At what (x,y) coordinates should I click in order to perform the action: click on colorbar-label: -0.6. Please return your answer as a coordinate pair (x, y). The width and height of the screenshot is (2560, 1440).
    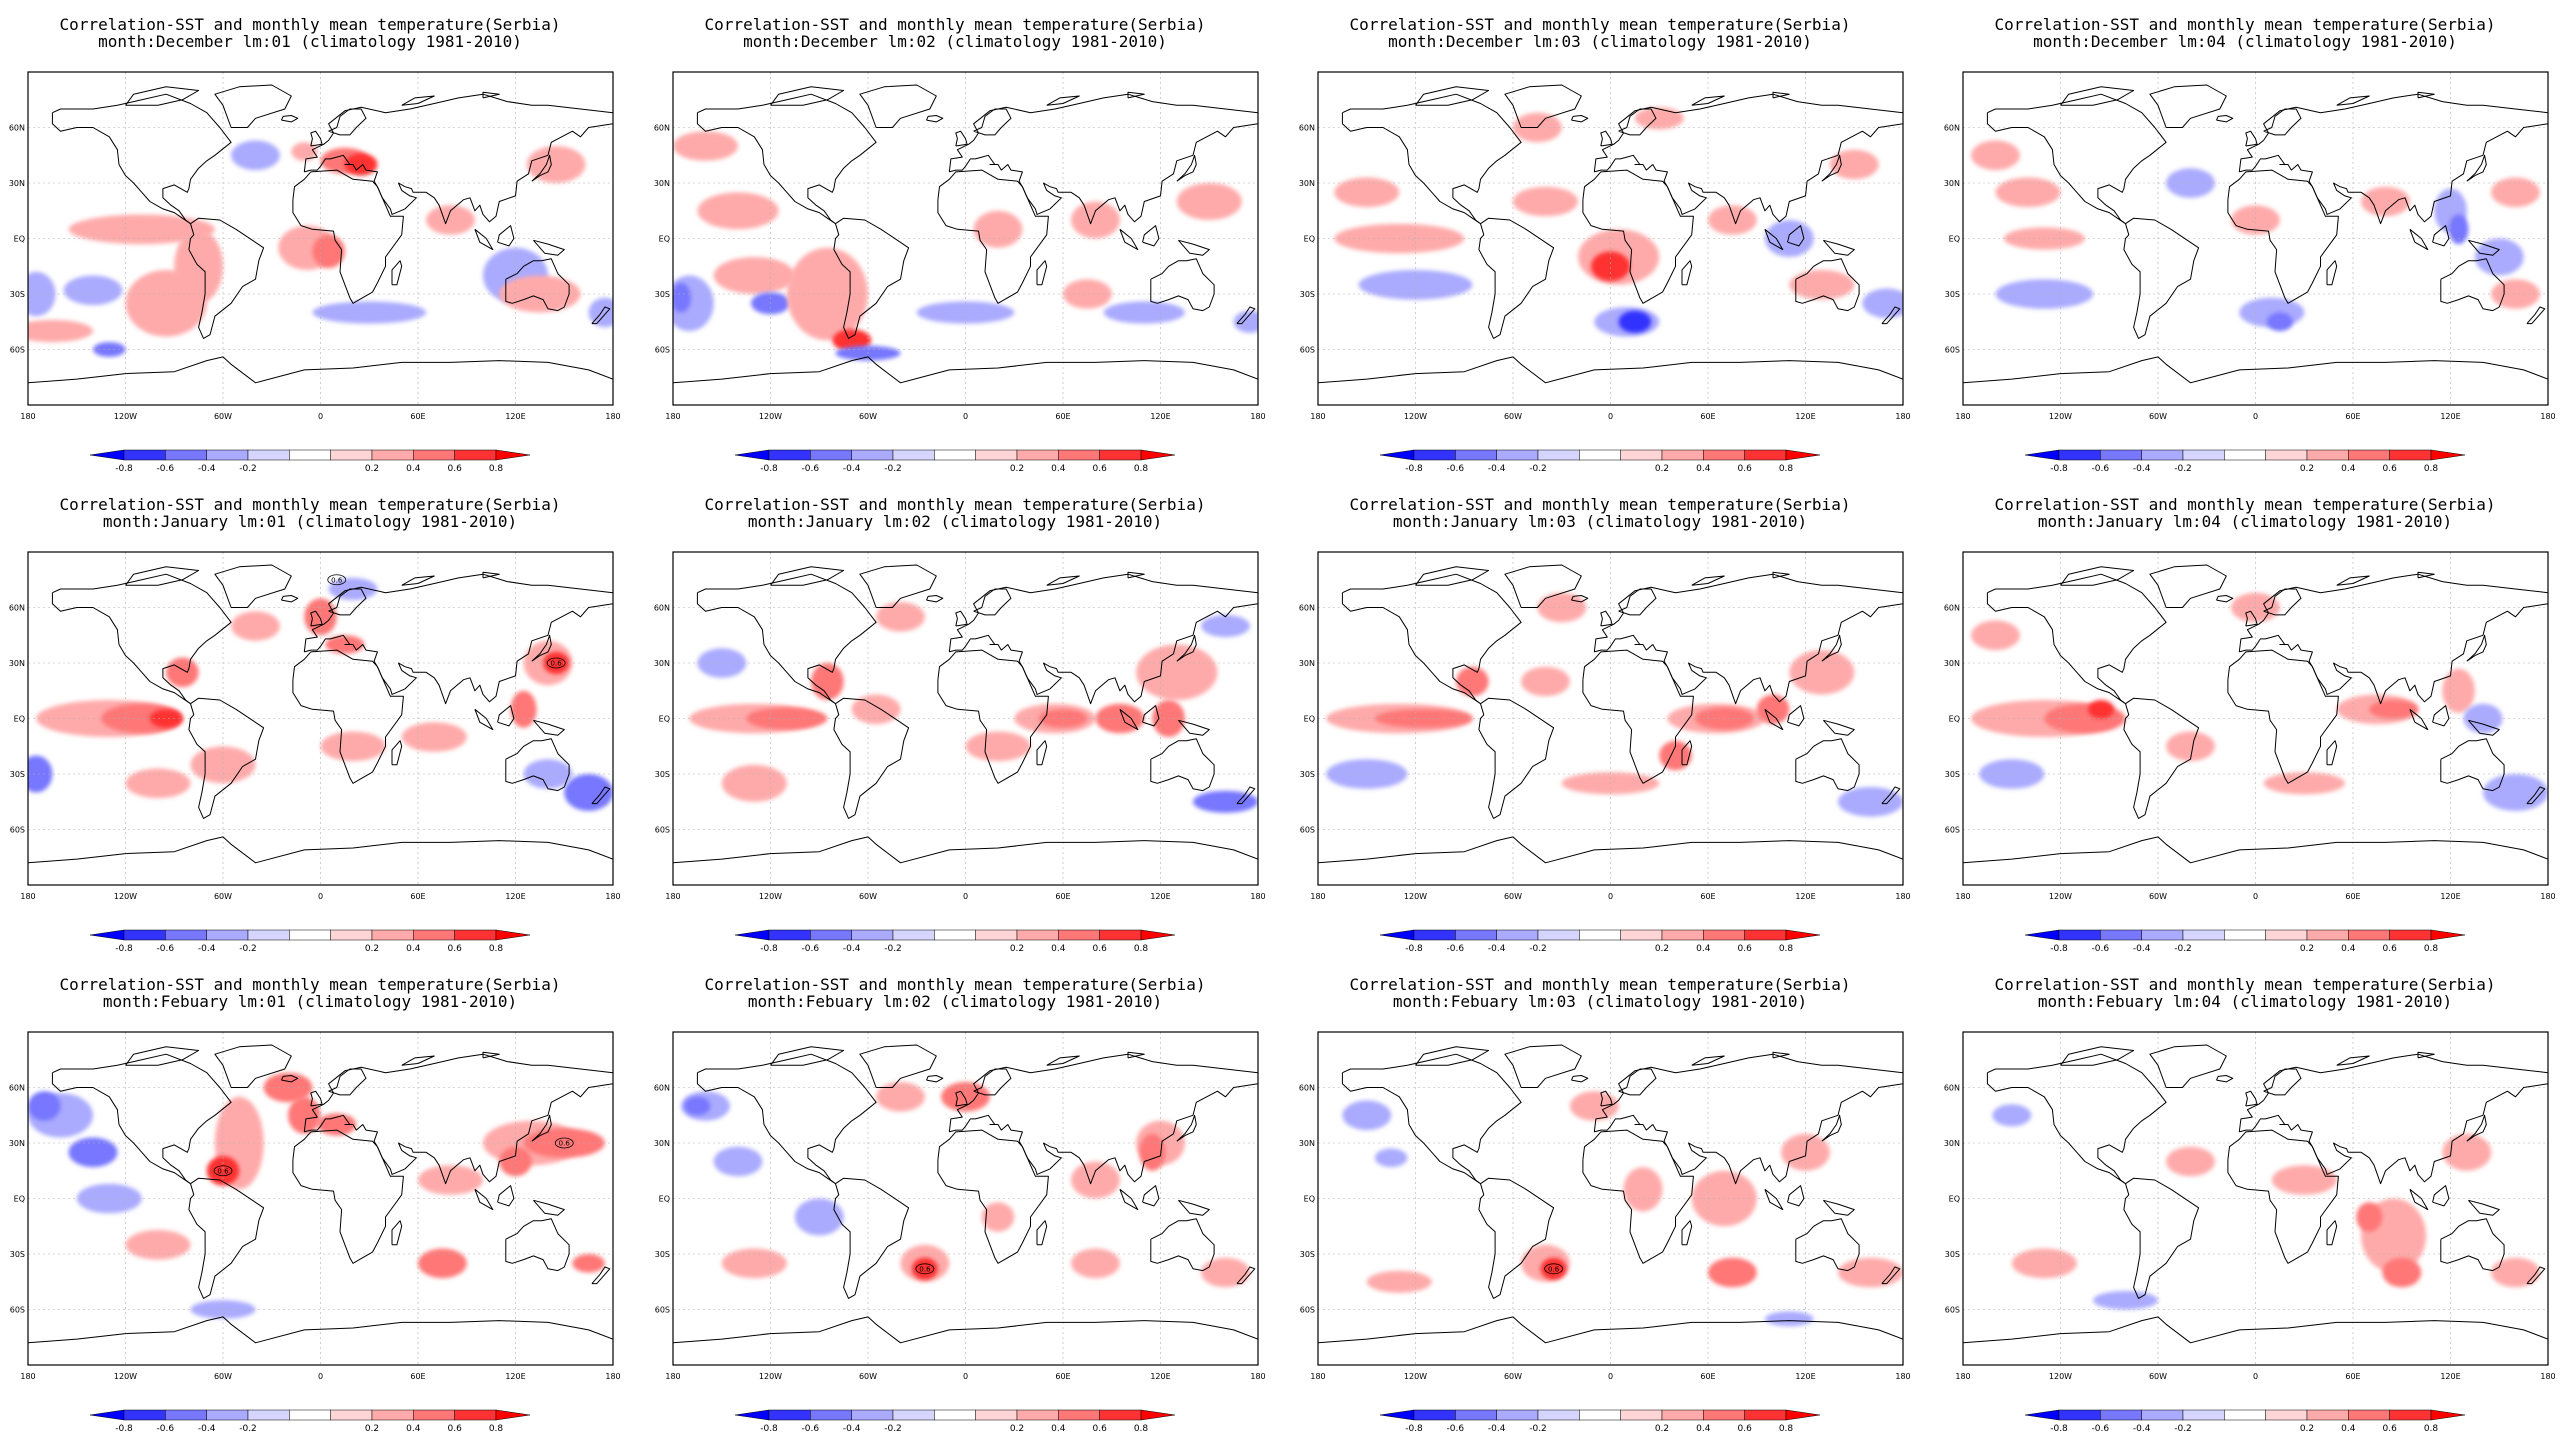
    Looking at the image, I should click on (1456, 1429).